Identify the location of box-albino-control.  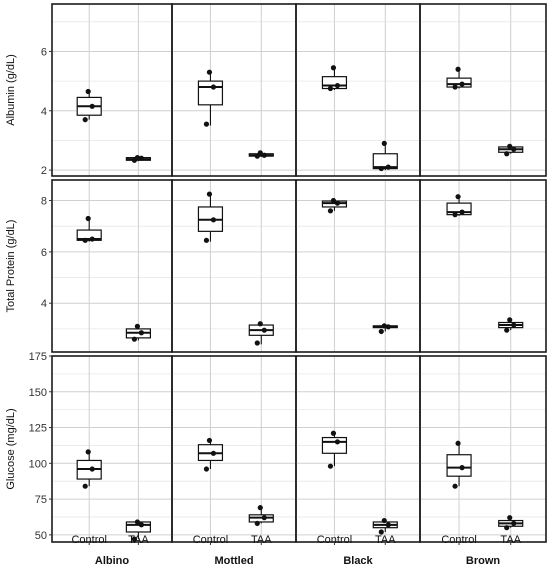
(89, 105).